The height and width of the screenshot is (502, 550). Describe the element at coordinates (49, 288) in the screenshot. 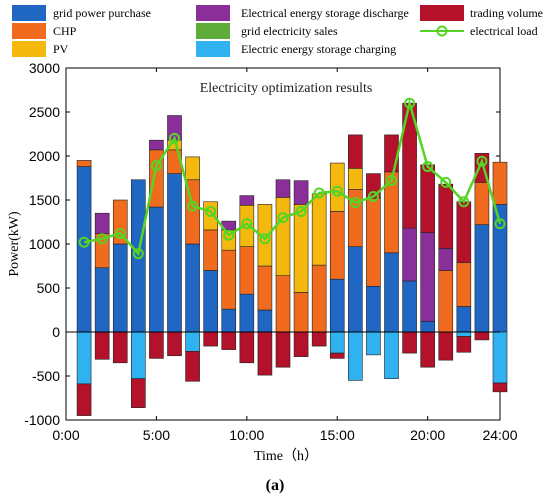

I see `y-tick-label-3: 500` at that location.